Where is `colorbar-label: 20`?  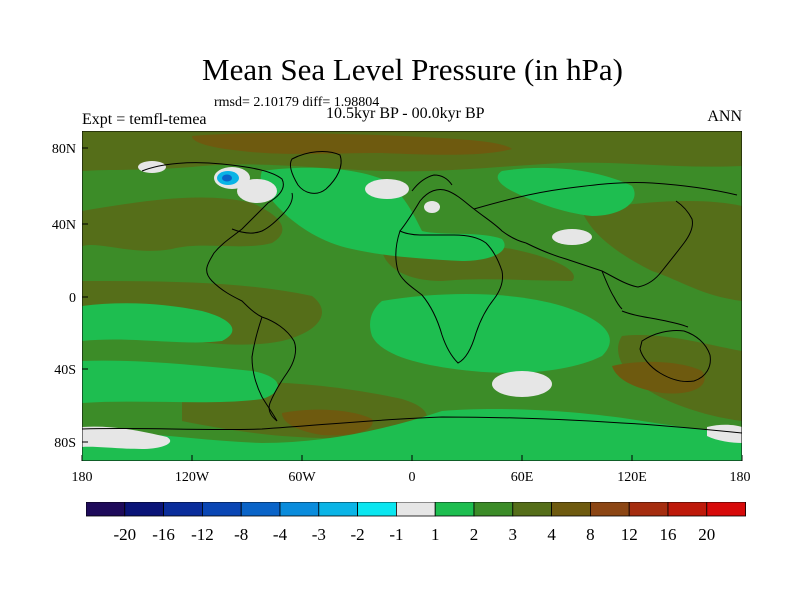
colorbar-label: 20 is located at coordinates (706, 534).